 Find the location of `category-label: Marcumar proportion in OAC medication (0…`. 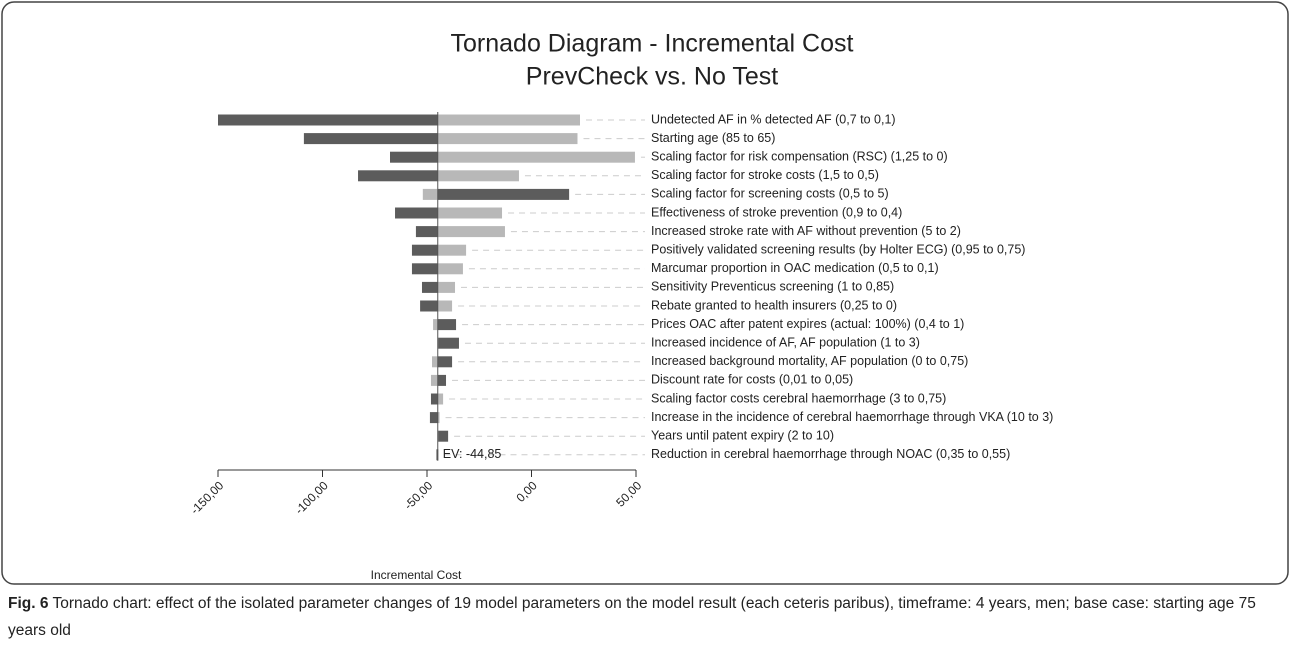

category-label: Marcumar proportion in OAC medication (0… is located at coordinates (795, 268).